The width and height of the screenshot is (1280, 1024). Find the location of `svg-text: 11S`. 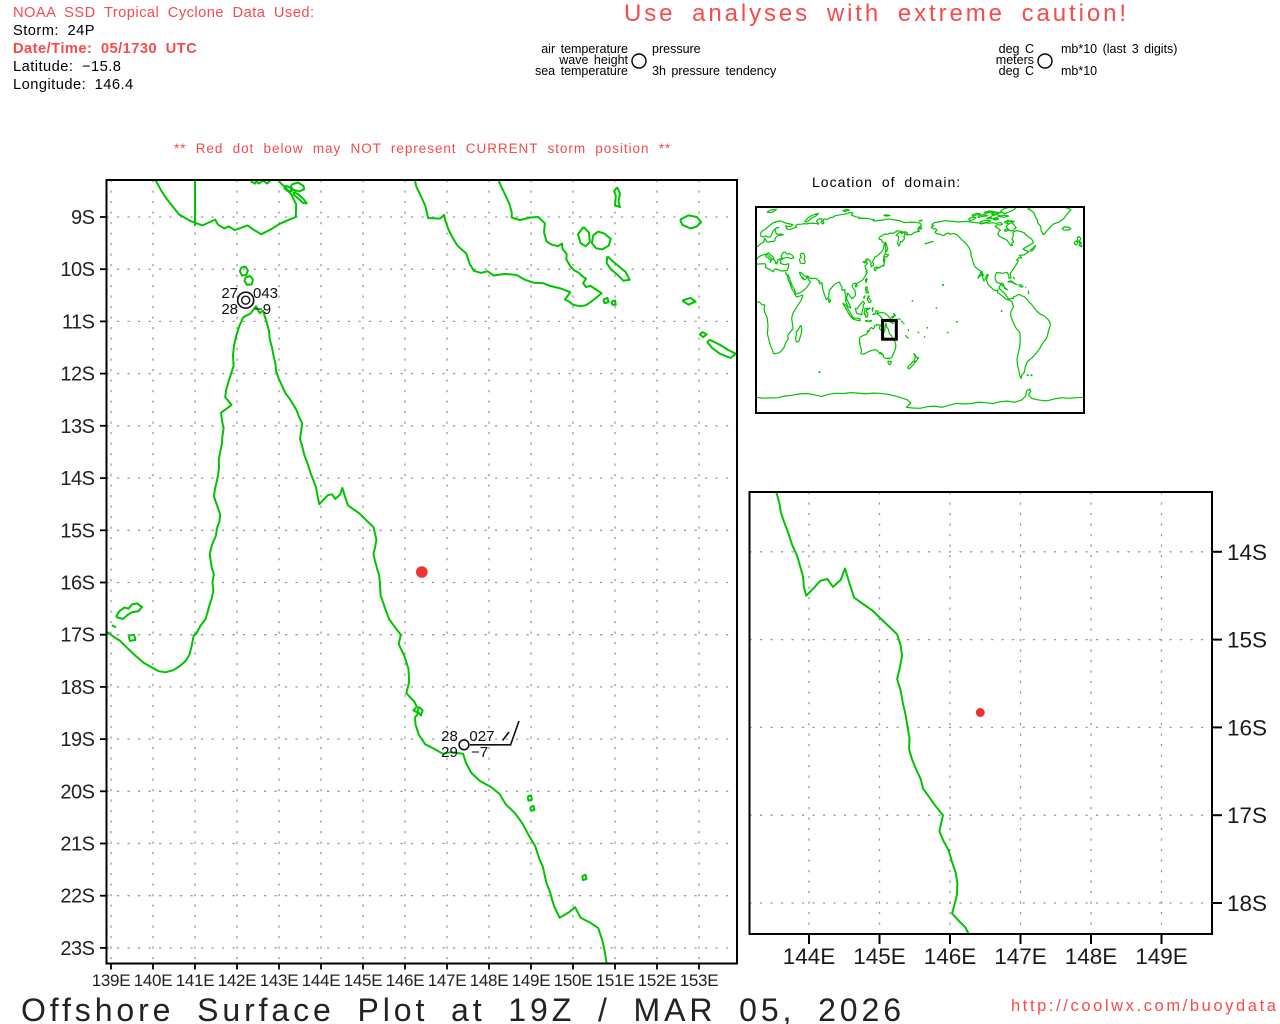

svg-text: 11S is located at coordinates (78, 322).